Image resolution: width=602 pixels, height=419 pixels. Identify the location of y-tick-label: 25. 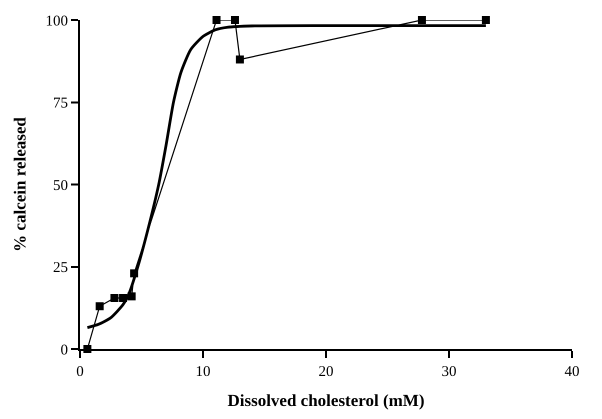
(60, 268).